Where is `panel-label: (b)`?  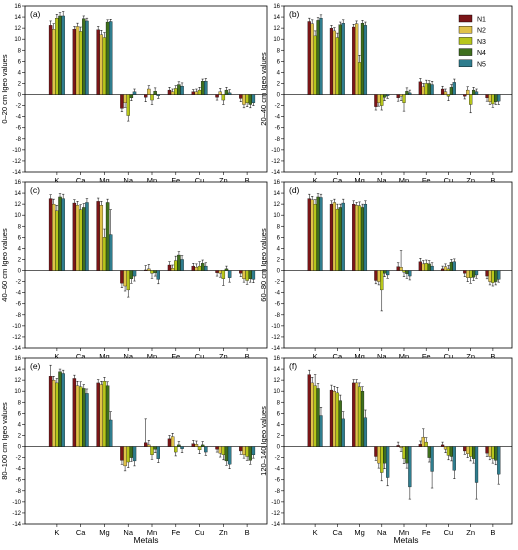 panel-label: (b) is located at coordinates (294, 14).